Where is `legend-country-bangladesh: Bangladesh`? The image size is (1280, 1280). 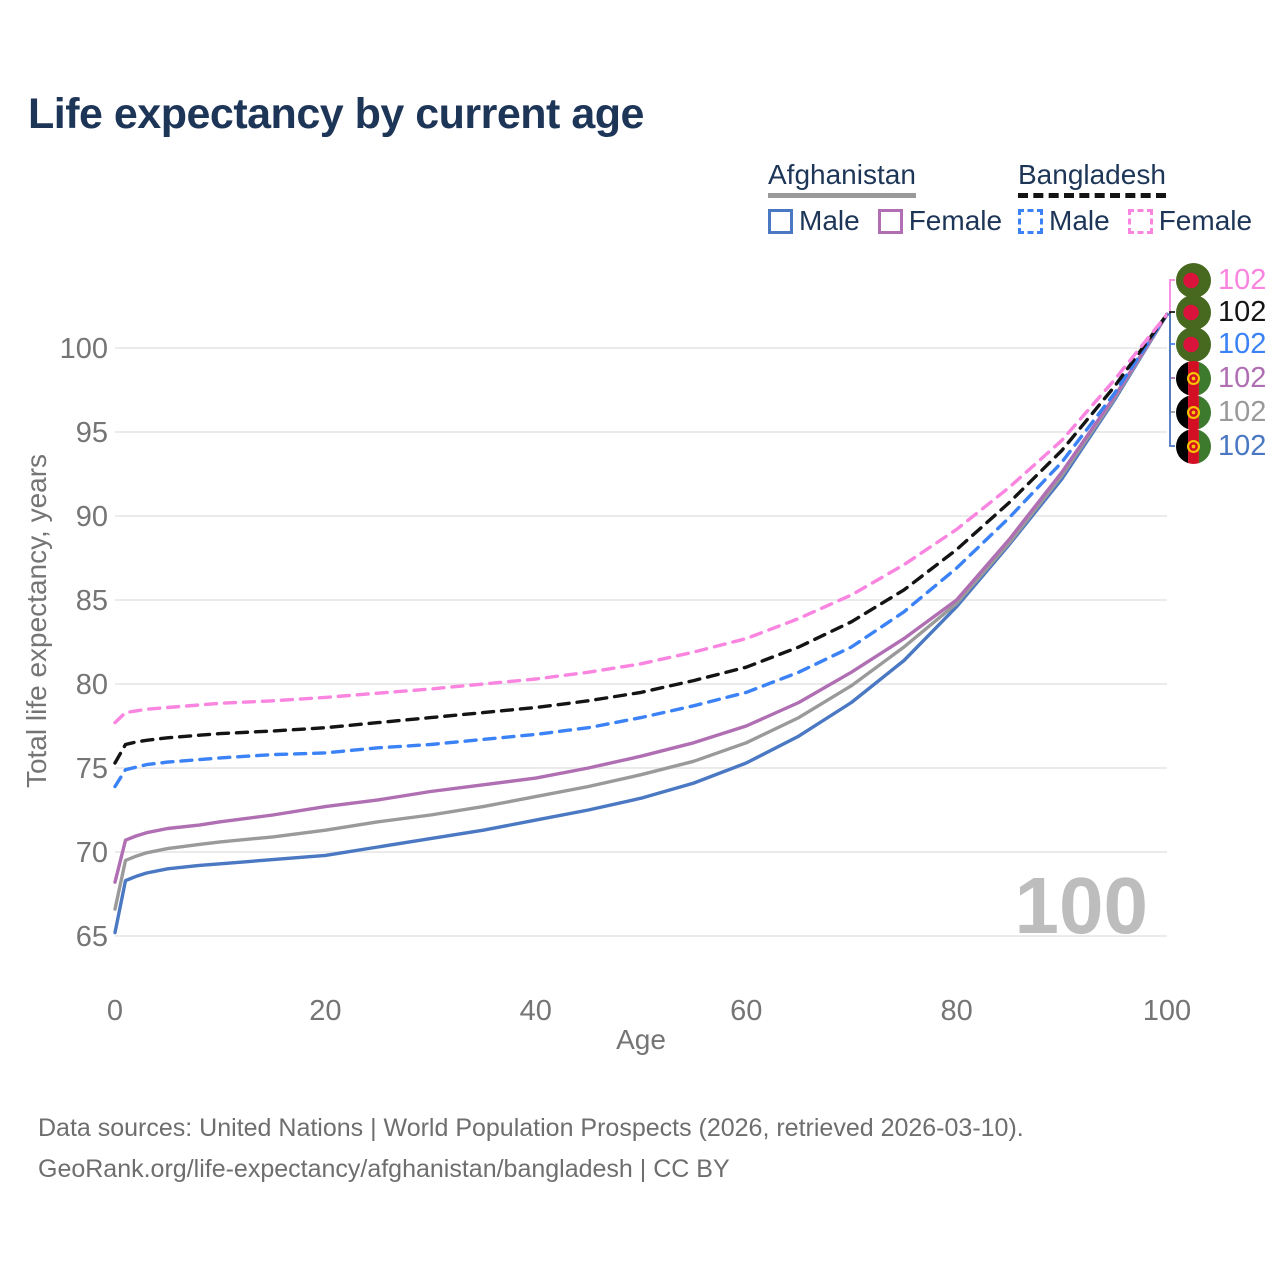 legend-country-bangladesh: Bangladesh is located at coordinates (1092, 179).